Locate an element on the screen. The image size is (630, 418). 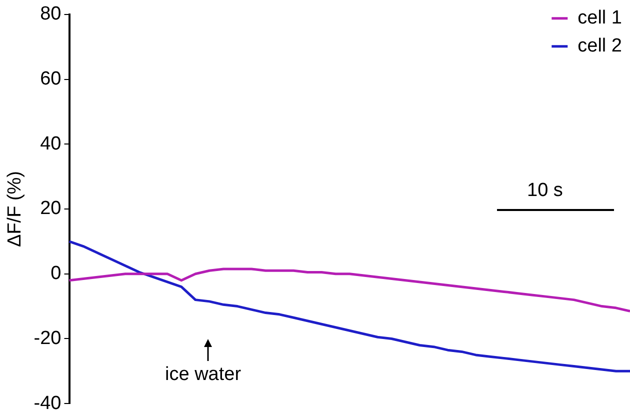
annotation: 10 s is located at coordinates (545, 191).